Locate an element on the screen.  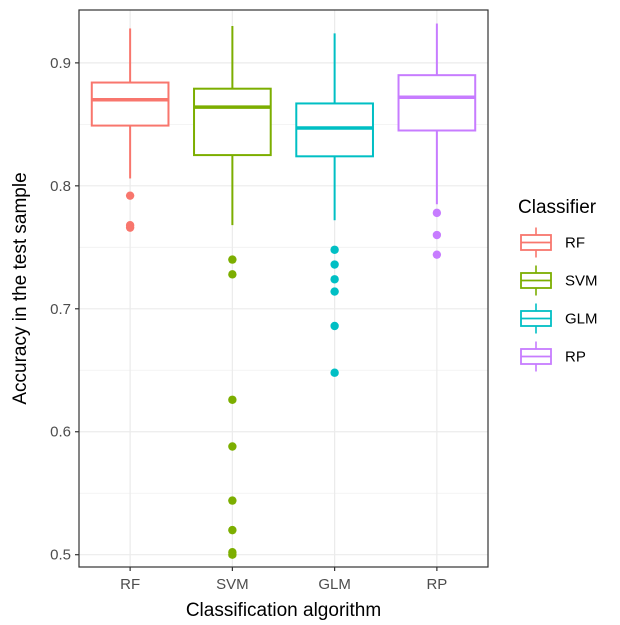
legend-label: SVM is located at coordinates (581, 281).